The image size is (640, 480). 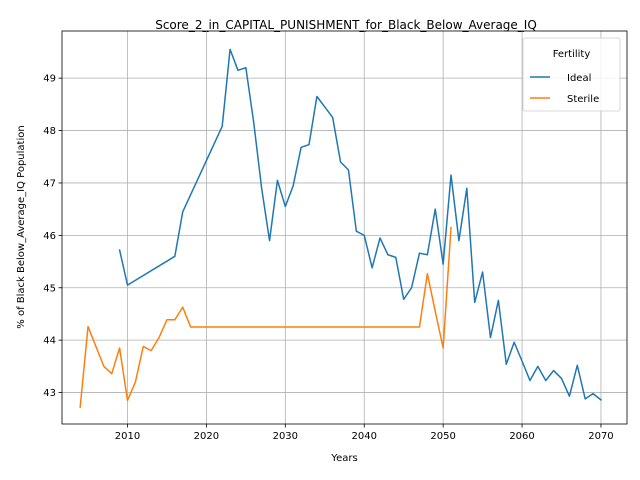 What do you see at coordinates (127, 436) in the screenshot?
I see `x-tick-label: 2010` at bounding box center [127, 436].